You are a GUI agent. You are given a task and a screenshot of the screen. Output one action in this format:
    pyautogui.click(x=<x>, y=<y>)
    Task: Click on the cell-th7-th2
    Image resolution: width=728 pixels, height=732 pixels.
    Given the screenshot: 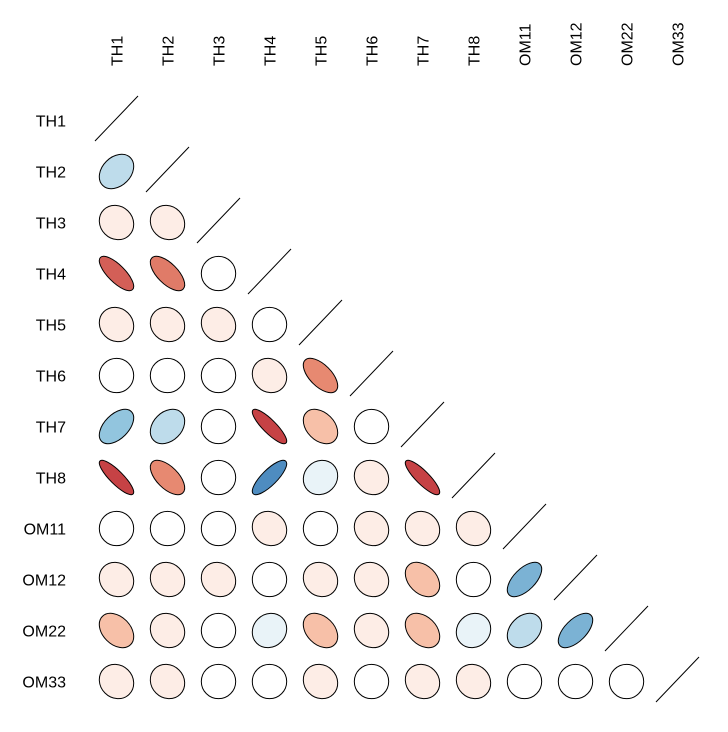 What is the action you would take?
    pyautogui.click(x=167, y=426)
    